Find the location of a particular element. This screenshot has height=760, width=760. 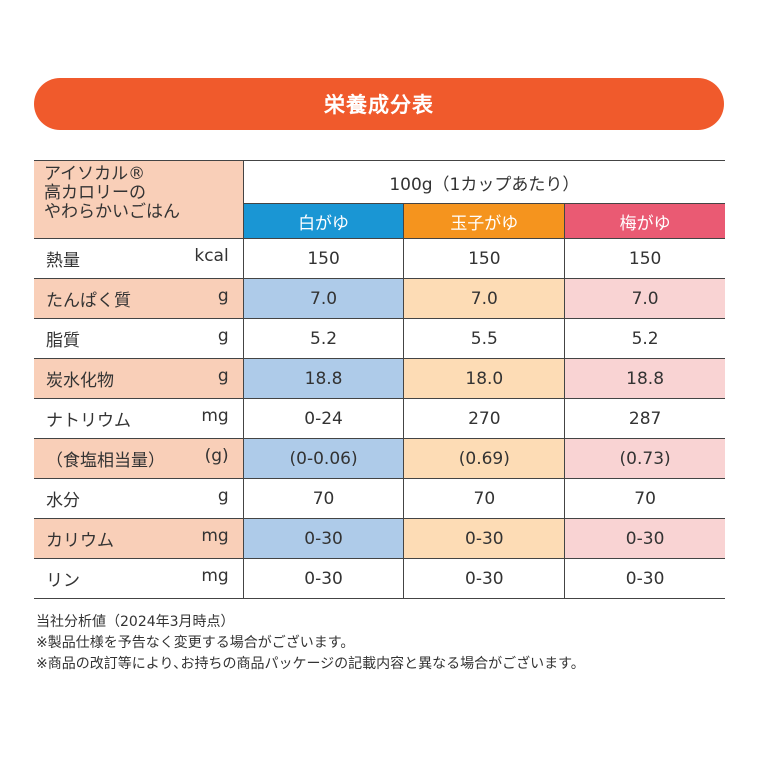

table-row: 水分 g 70 70 70 is located at coordinates (379, 498).